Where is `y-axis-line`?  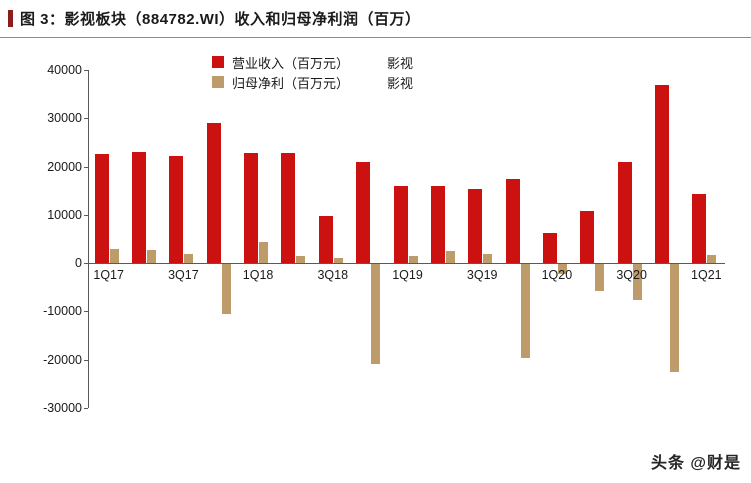
y-axis-line is located at coordinates (88, 239).